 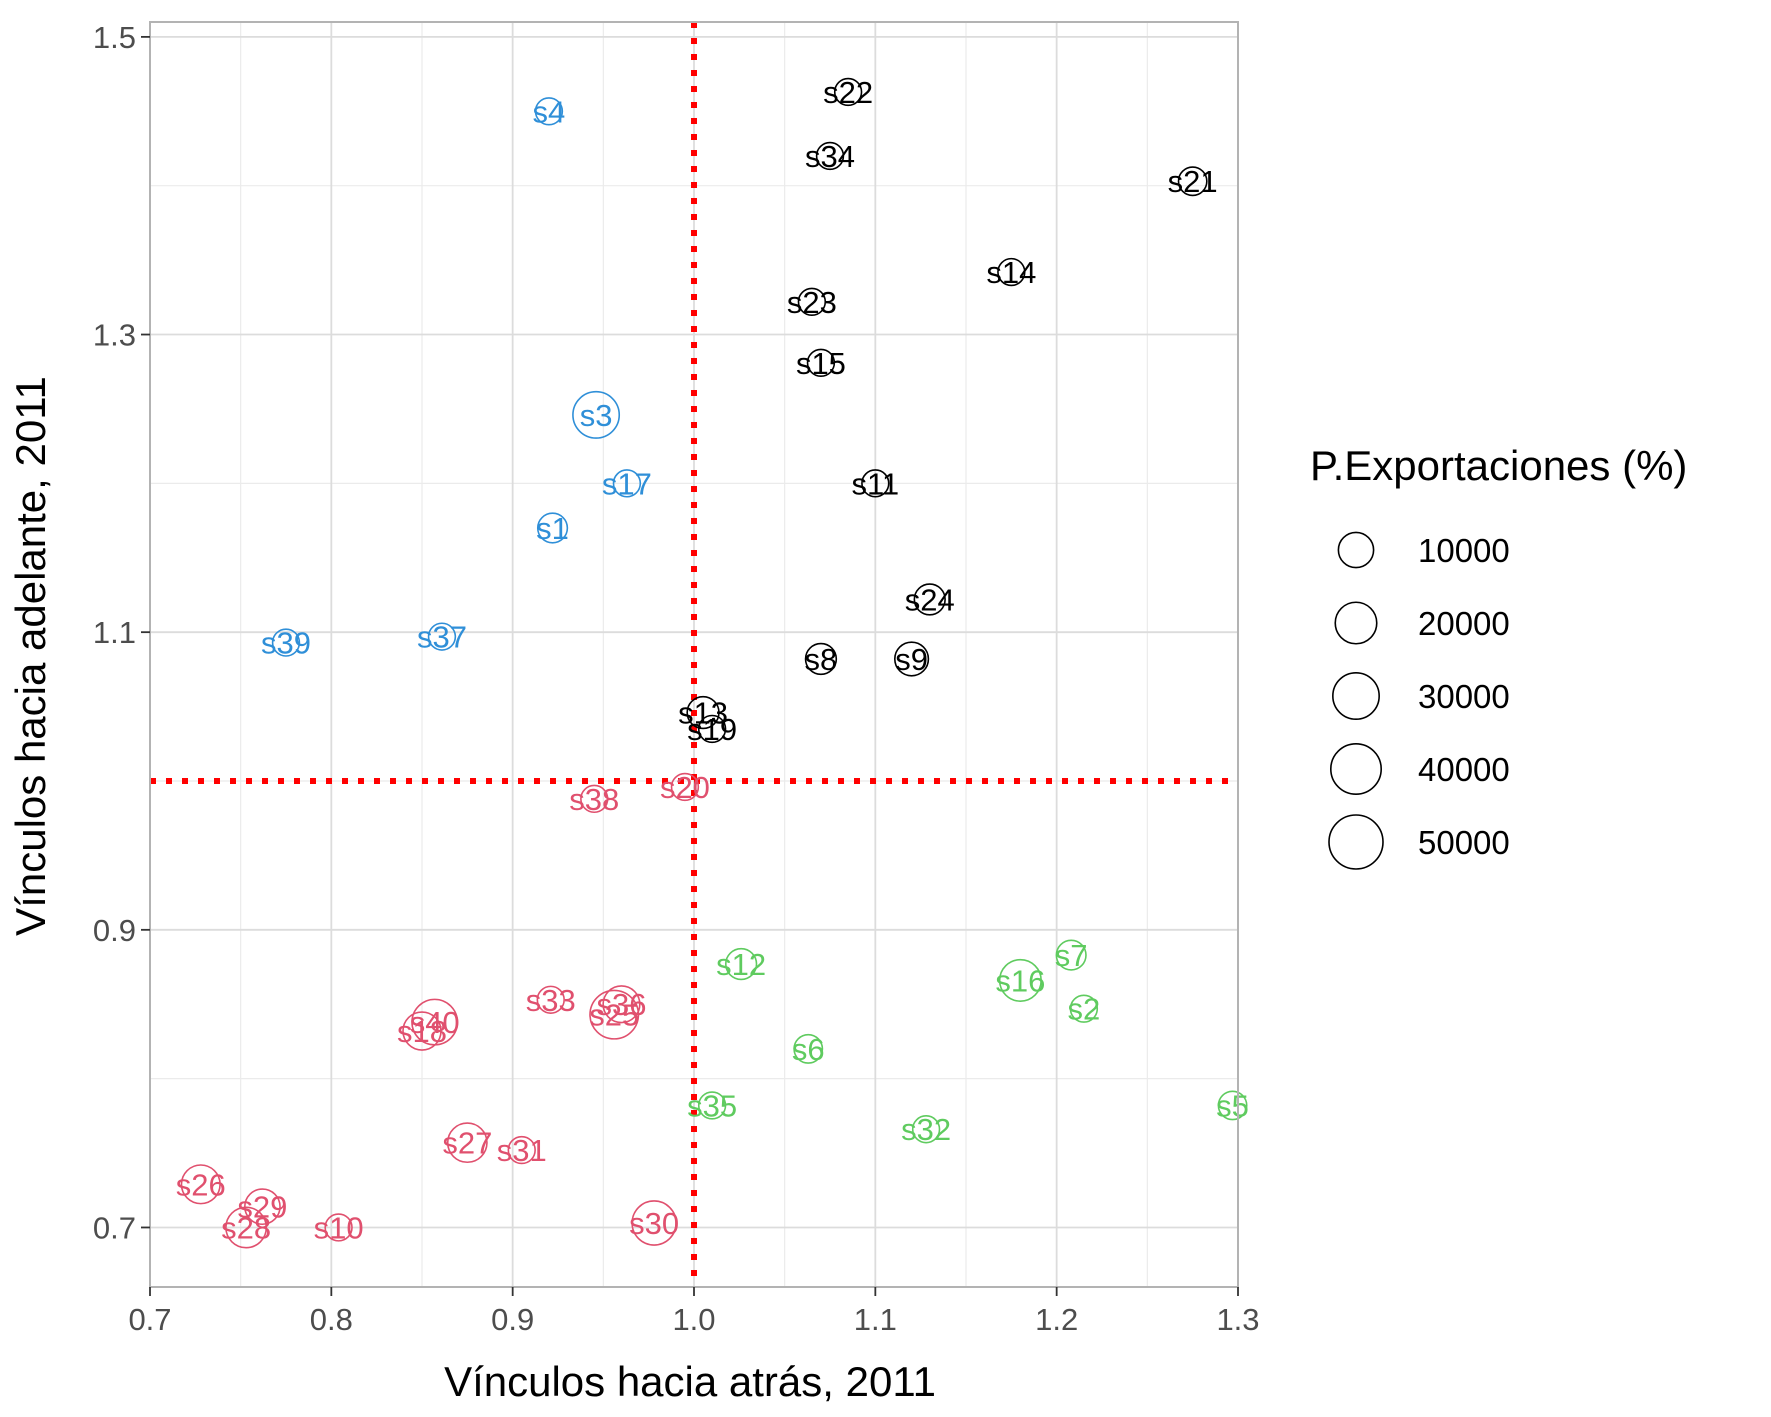 I want to click on point-s14: s14, so click(x=1011, y=272).